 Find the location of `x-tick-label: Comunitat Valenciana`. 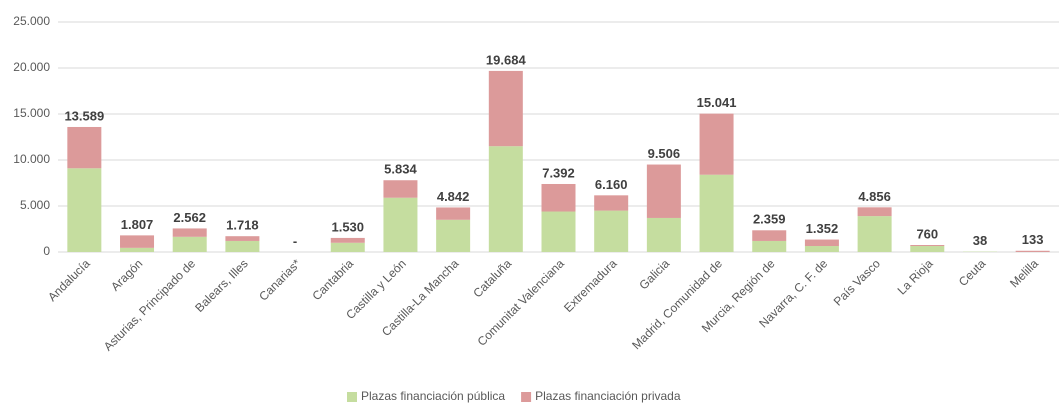

x-tick-label: Comunitat Valenciana is located at coordinates (521, 302).